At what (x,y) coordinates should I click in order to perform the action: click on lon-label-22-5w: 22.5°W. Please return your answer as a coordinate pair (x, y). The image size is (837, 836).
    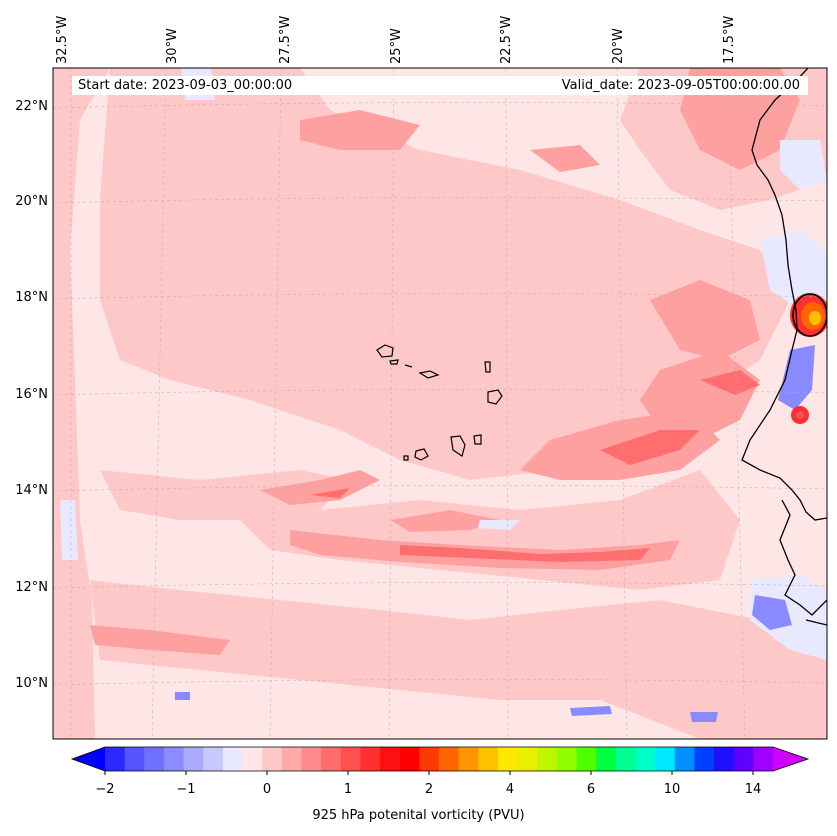
    Looking at the image, I should click on (508, 32).